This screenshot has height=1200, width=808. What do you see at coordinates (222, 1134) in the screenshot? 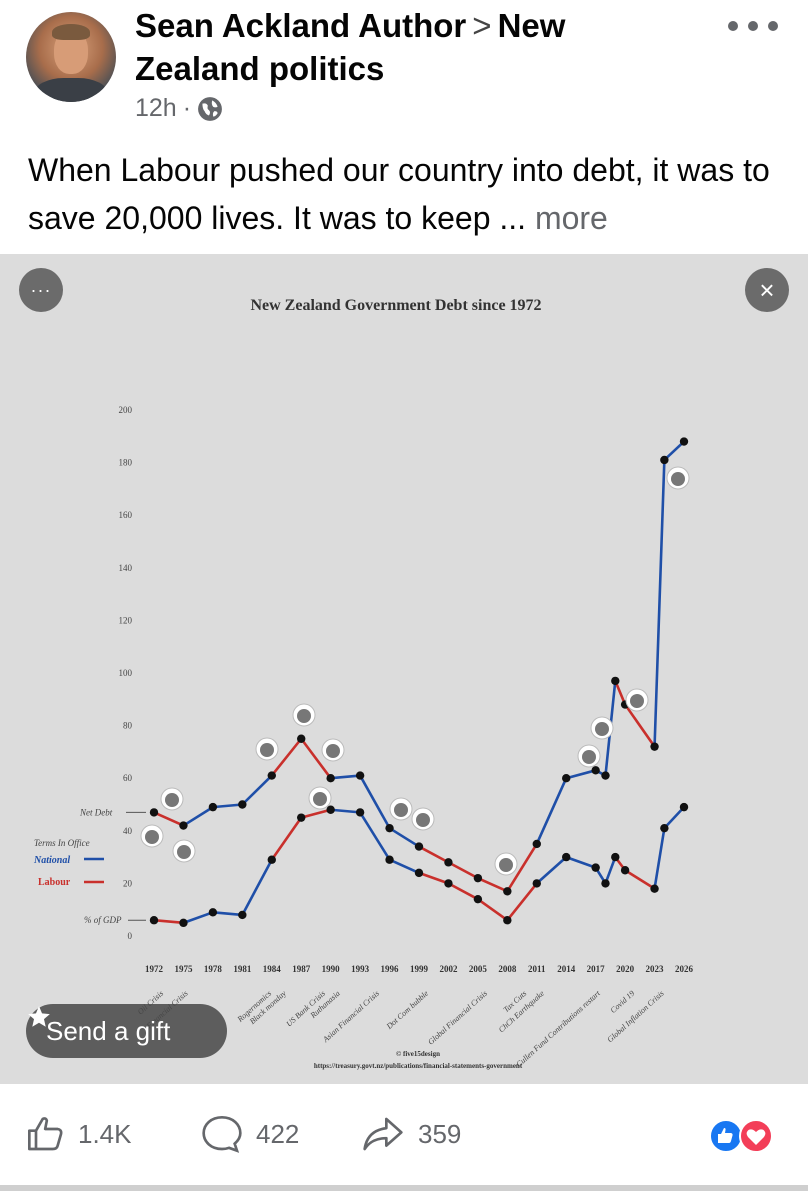
I see `comment-icon` at bounding box center [222, 1134].